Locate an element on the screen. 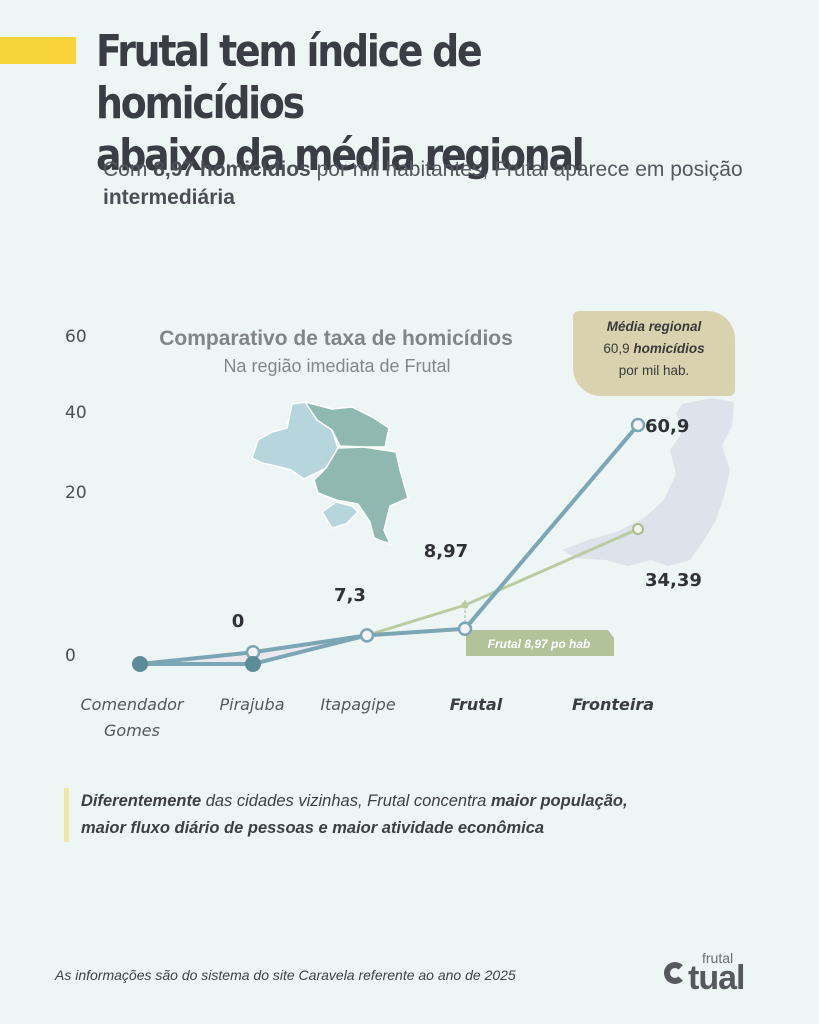 Image resolution: width=819 pixels, height=1024 pixels. x-tick-label: Fronteira is located at coordinates (613, 704).